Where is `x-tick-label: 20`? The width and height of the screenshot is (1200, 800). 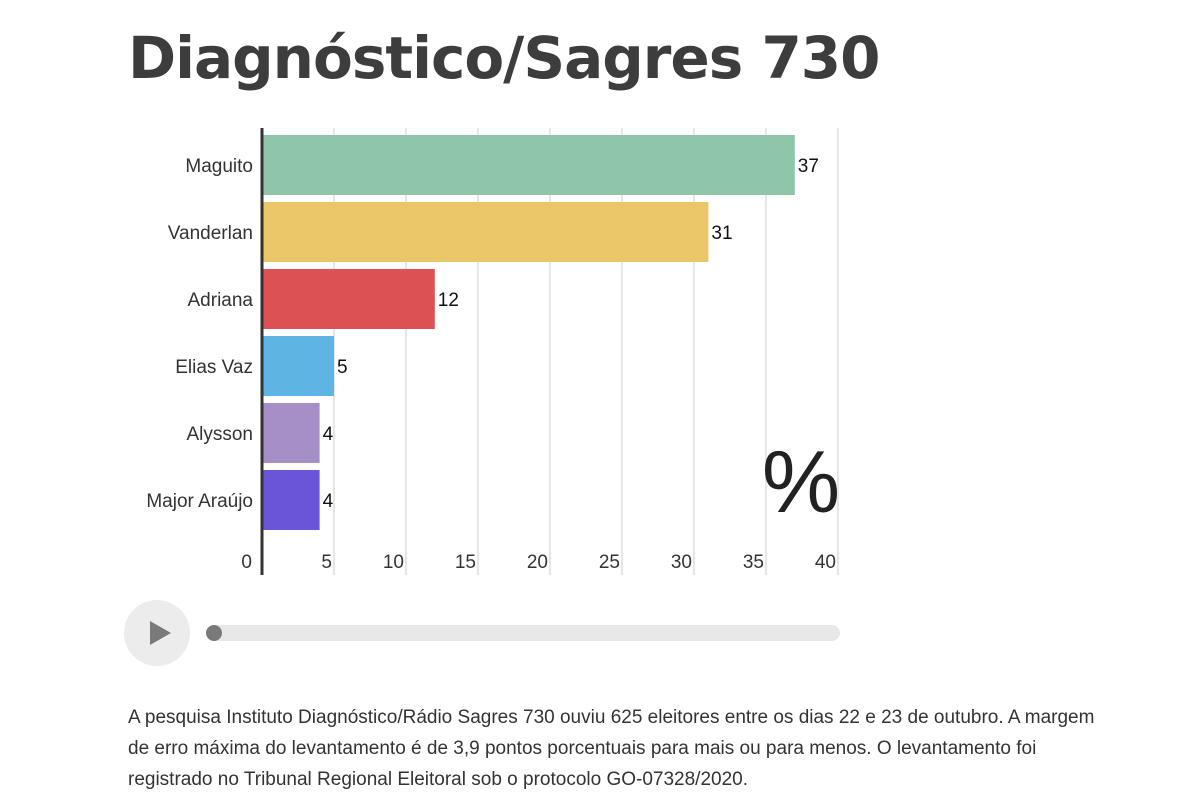 x-tick-label: 20 is located at coordinates (537, 562).